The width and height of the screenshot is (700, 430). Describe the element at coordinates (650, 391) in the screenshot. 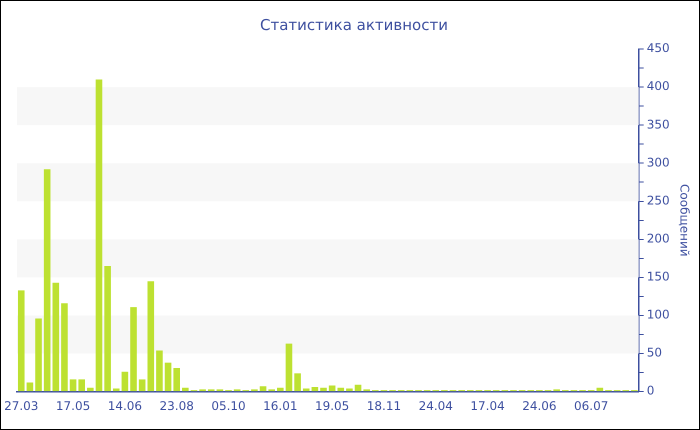

I see `y-tick-label: 0` at that location.